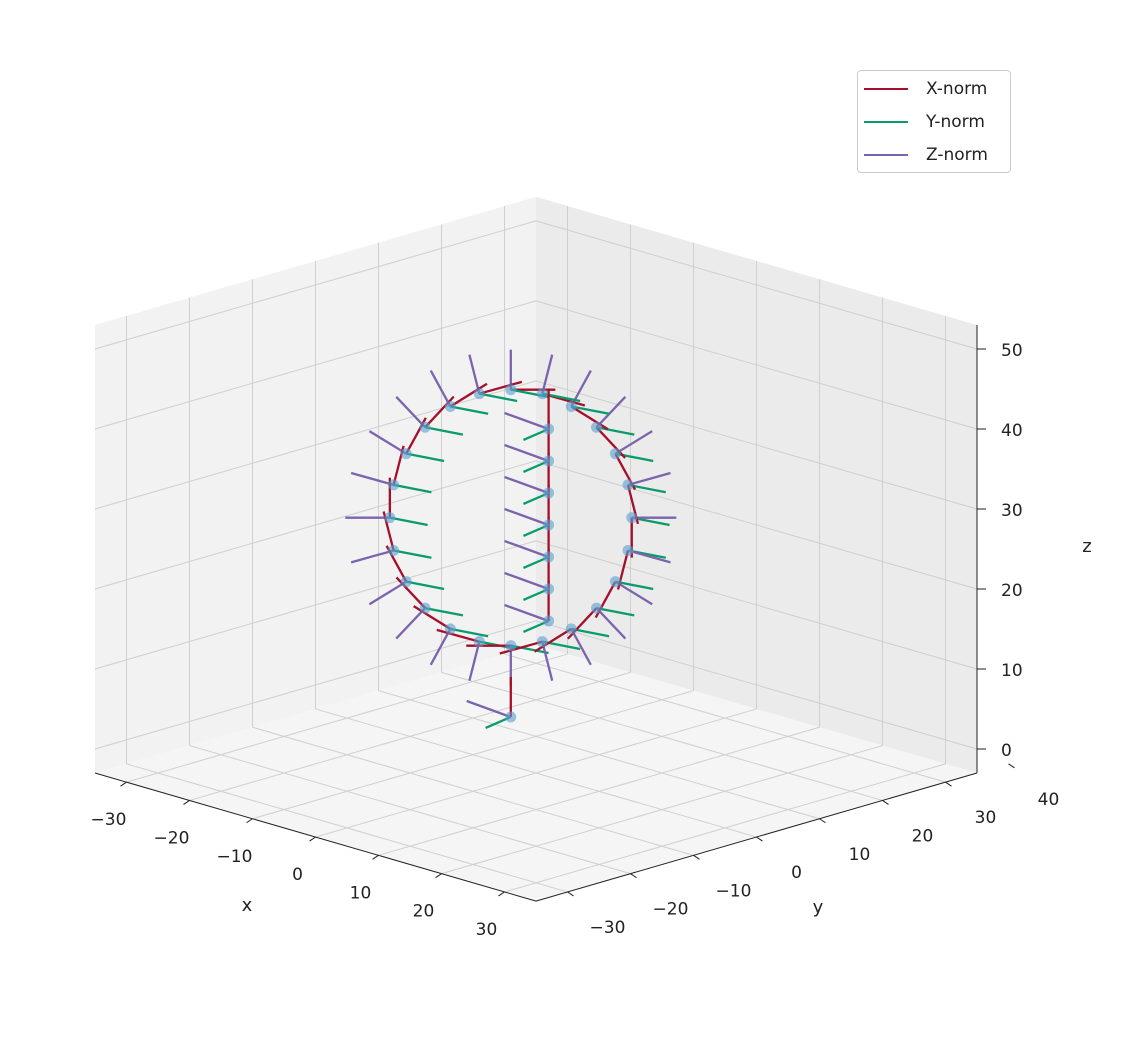 Image resolution: width=1136 pixels, height=1057 pixels. What do you see at coordinates (361, 893) in the screenshot?
I see `x-tick-label: 10` at bounding box center [361, 893].